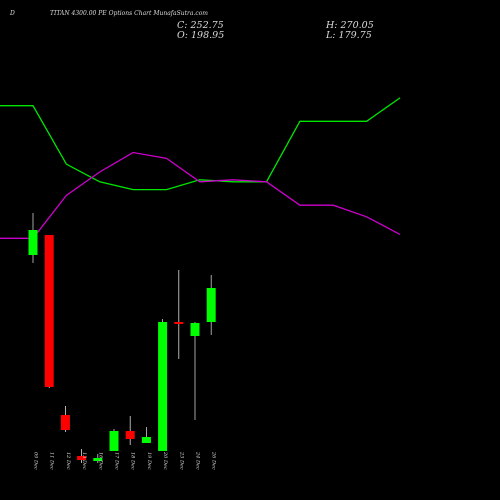 The image size is (500, 500). Describe the element at coordinates (214, 460) in the screenshot. I see `date-tick-label: 26 Dec` at that location.